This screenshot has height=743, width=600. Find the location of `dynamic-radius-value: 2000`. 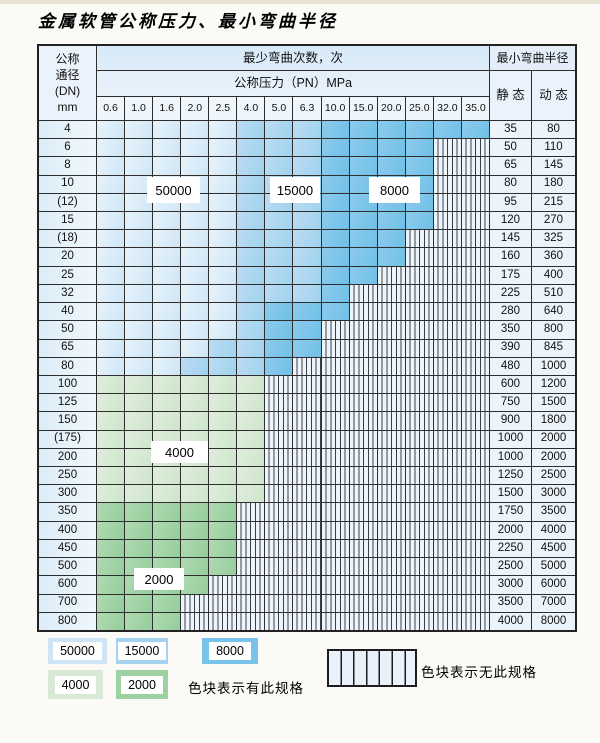

dynamic-radius-value: 2000 is located at coordinates (553, 457).